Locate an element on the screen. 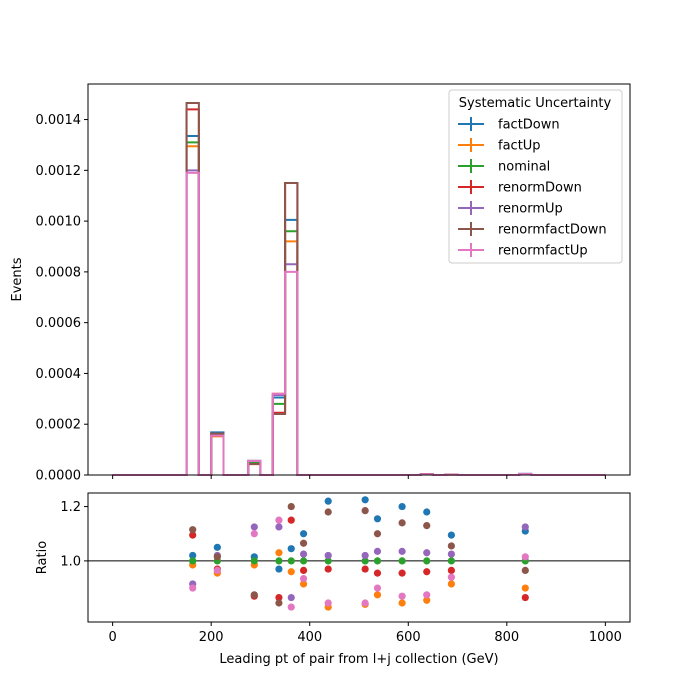  ratio-y-axis: 1.0 1.2 is located at coordinates (74, 534).